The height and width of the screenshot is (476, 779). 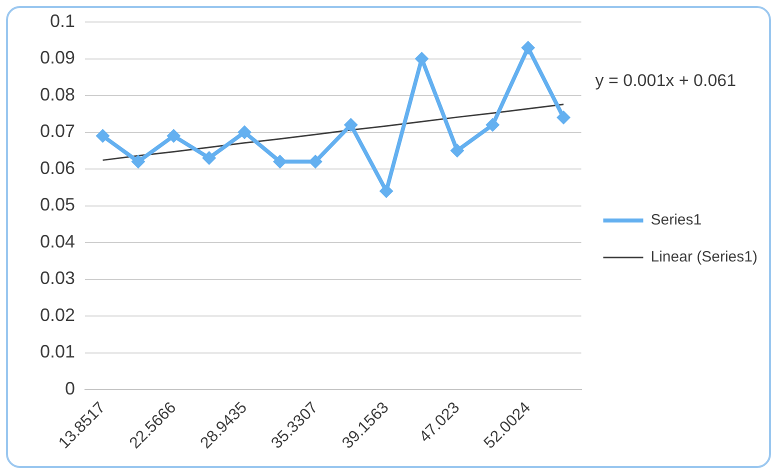 What do you see at coordinates (676, 220) in the screenshot?
I see `legend-label: Series1` at bounding box center [676, 220].